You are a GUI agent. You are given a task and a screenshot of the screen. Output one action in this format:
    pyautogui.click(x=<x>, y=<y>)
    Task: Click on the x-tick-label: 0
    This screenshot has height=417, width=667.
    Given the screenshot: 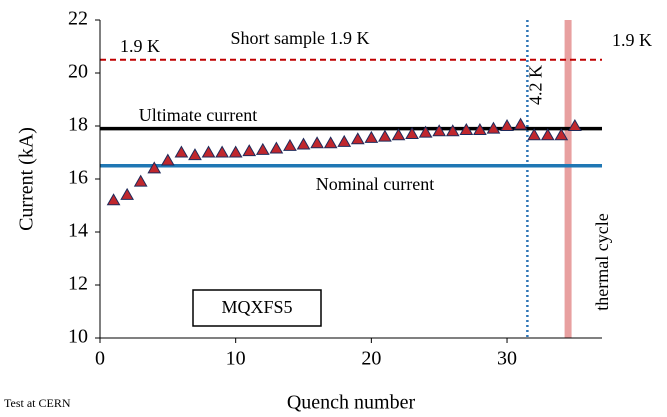 What is the action you would take?
    pyautogui.click(x=100, y=359)
    